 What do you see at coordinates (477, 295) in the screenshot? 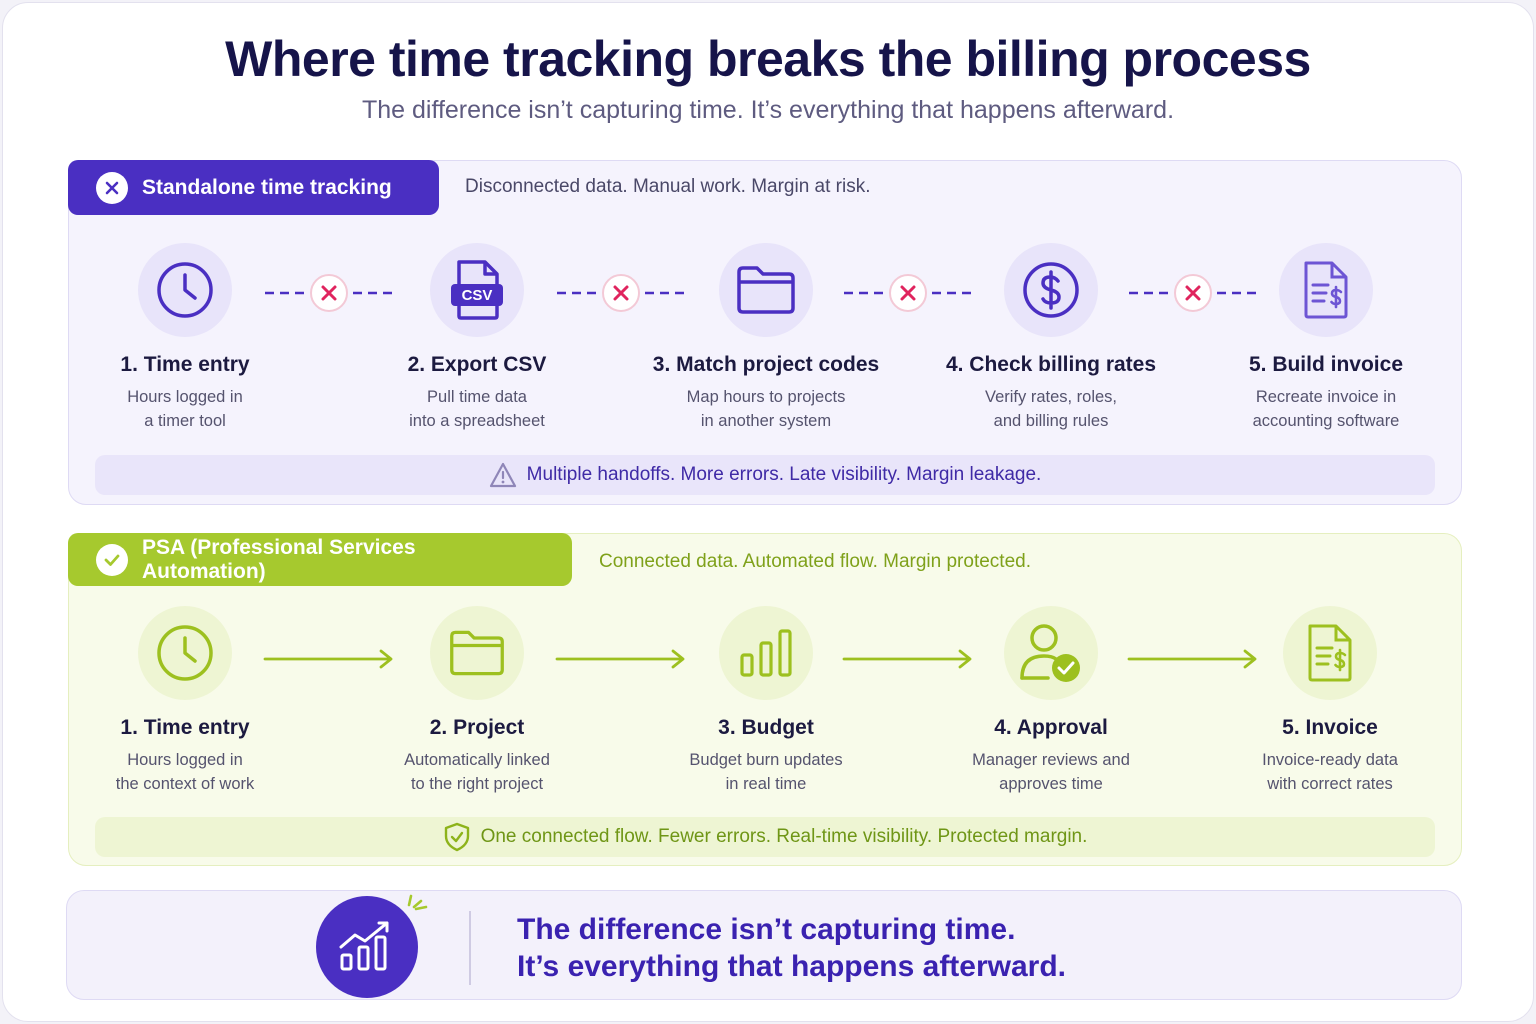
I see `svg-text: CSV` at bounding box center [477, 295].